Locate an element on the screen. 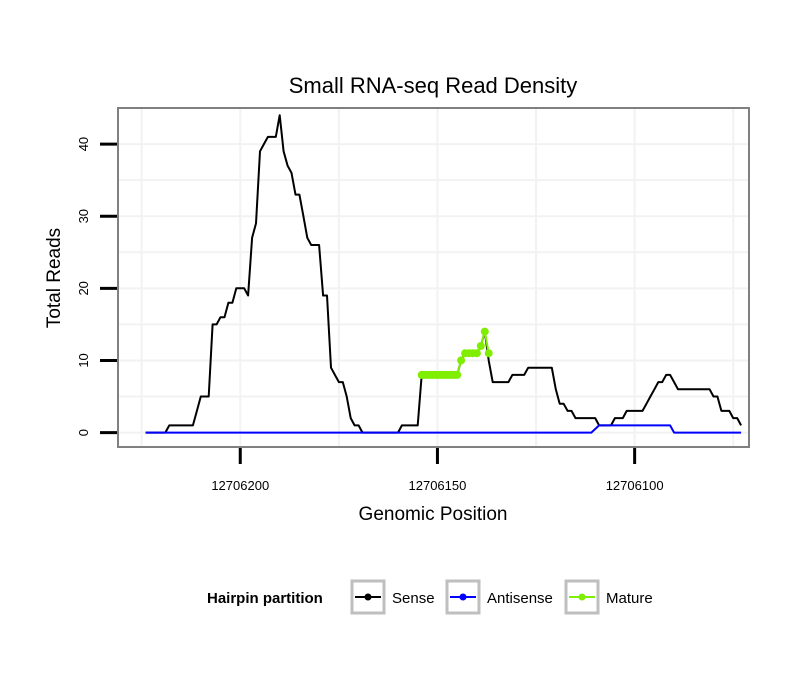 This screenshot has height=695, width=810. legend-marker-mature is located at coordinates (582, 597).